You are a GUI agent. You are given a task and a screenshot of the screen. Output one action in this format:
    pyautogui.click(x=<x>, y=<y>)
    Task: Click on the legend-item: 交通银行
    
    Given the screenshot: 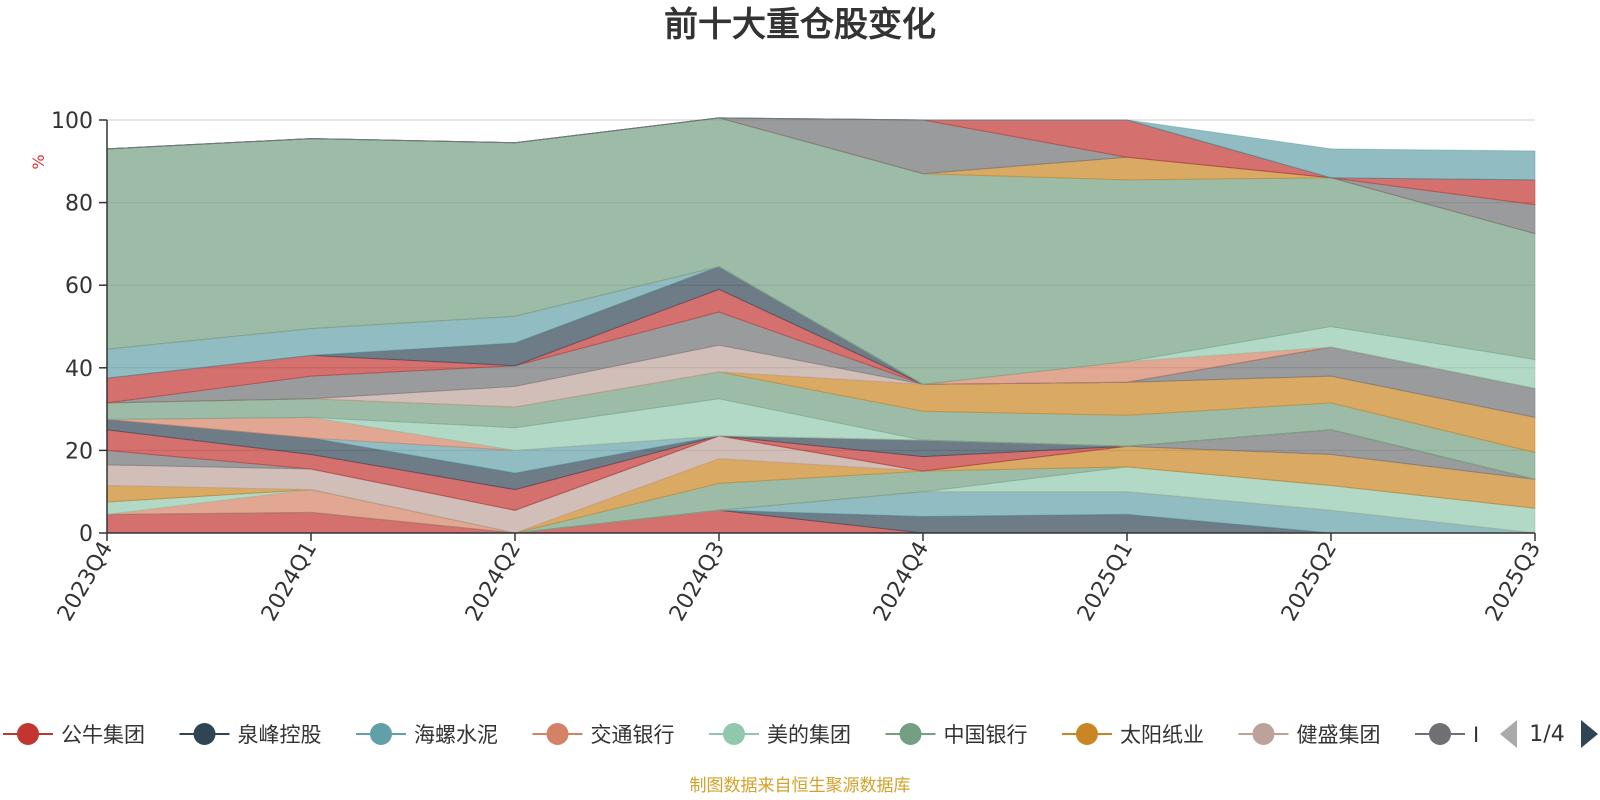 What is the action you would take?
    pyautogui.click(x=603, y=735)
    